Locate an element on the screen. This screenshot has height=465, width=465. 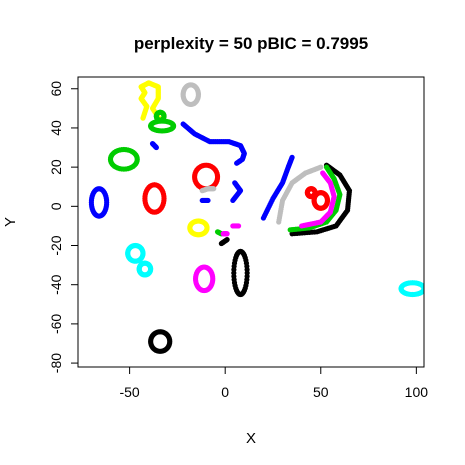
y-tick-label: -40 is located at coordinates (56, 284).